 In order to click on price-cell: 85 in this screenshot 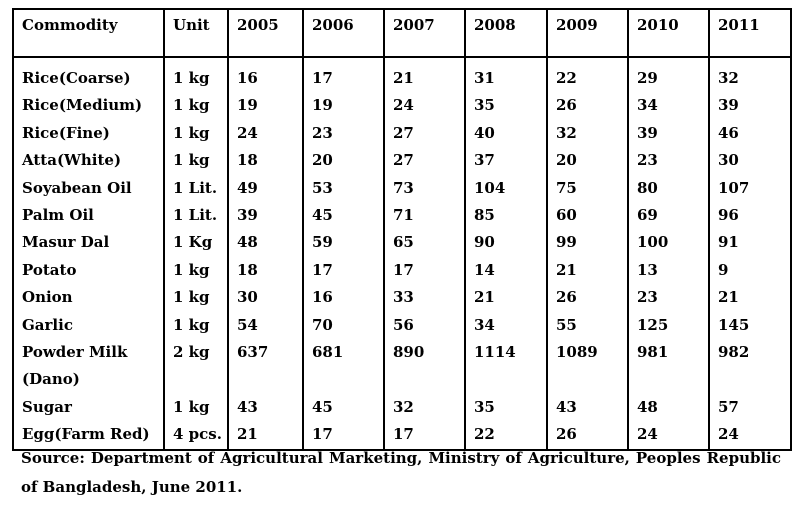, I will do `click(506, 216)`.